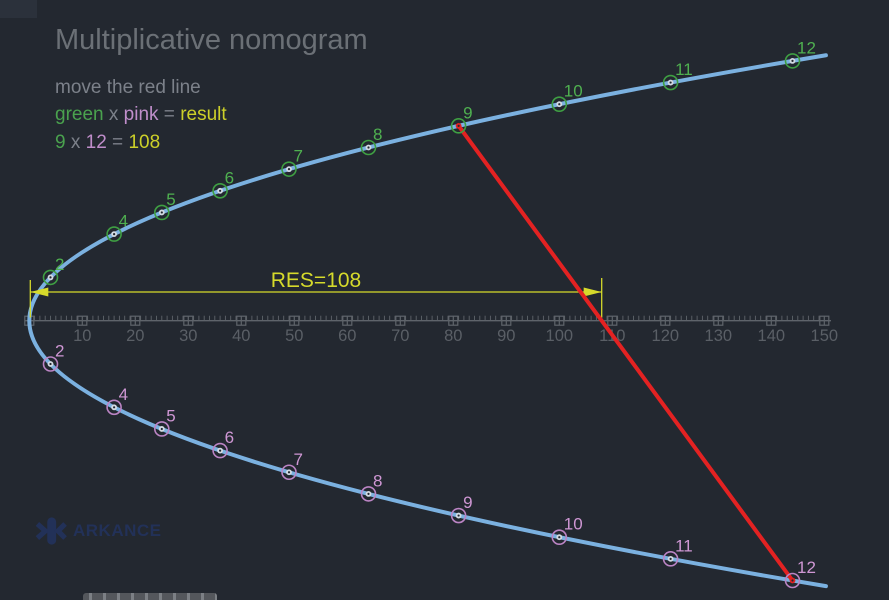  What do you see at coordinates (59, 264) in the screenshot?
I see `point-label-top-2: 2` at bounding box center [59, 264].